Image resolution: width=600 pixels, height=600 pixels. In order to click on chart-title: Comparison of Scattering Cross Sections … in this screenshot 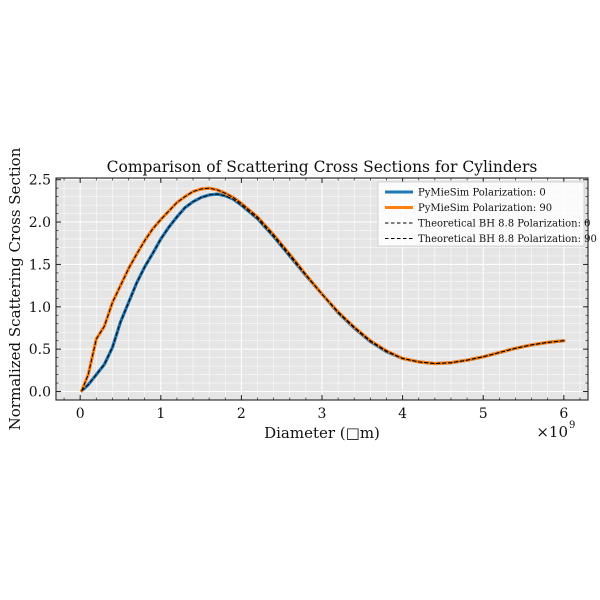, I will do `click(322, 167)`.